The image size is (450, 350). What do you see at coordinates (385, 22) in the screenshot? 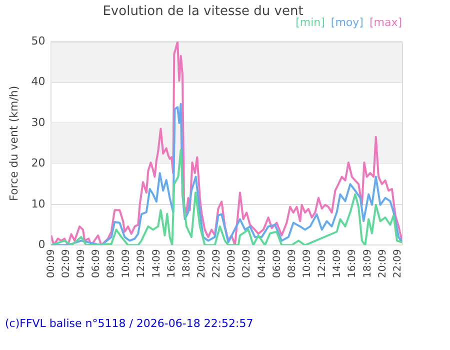
I see `text: [max]` at bounding box center [385, 22].